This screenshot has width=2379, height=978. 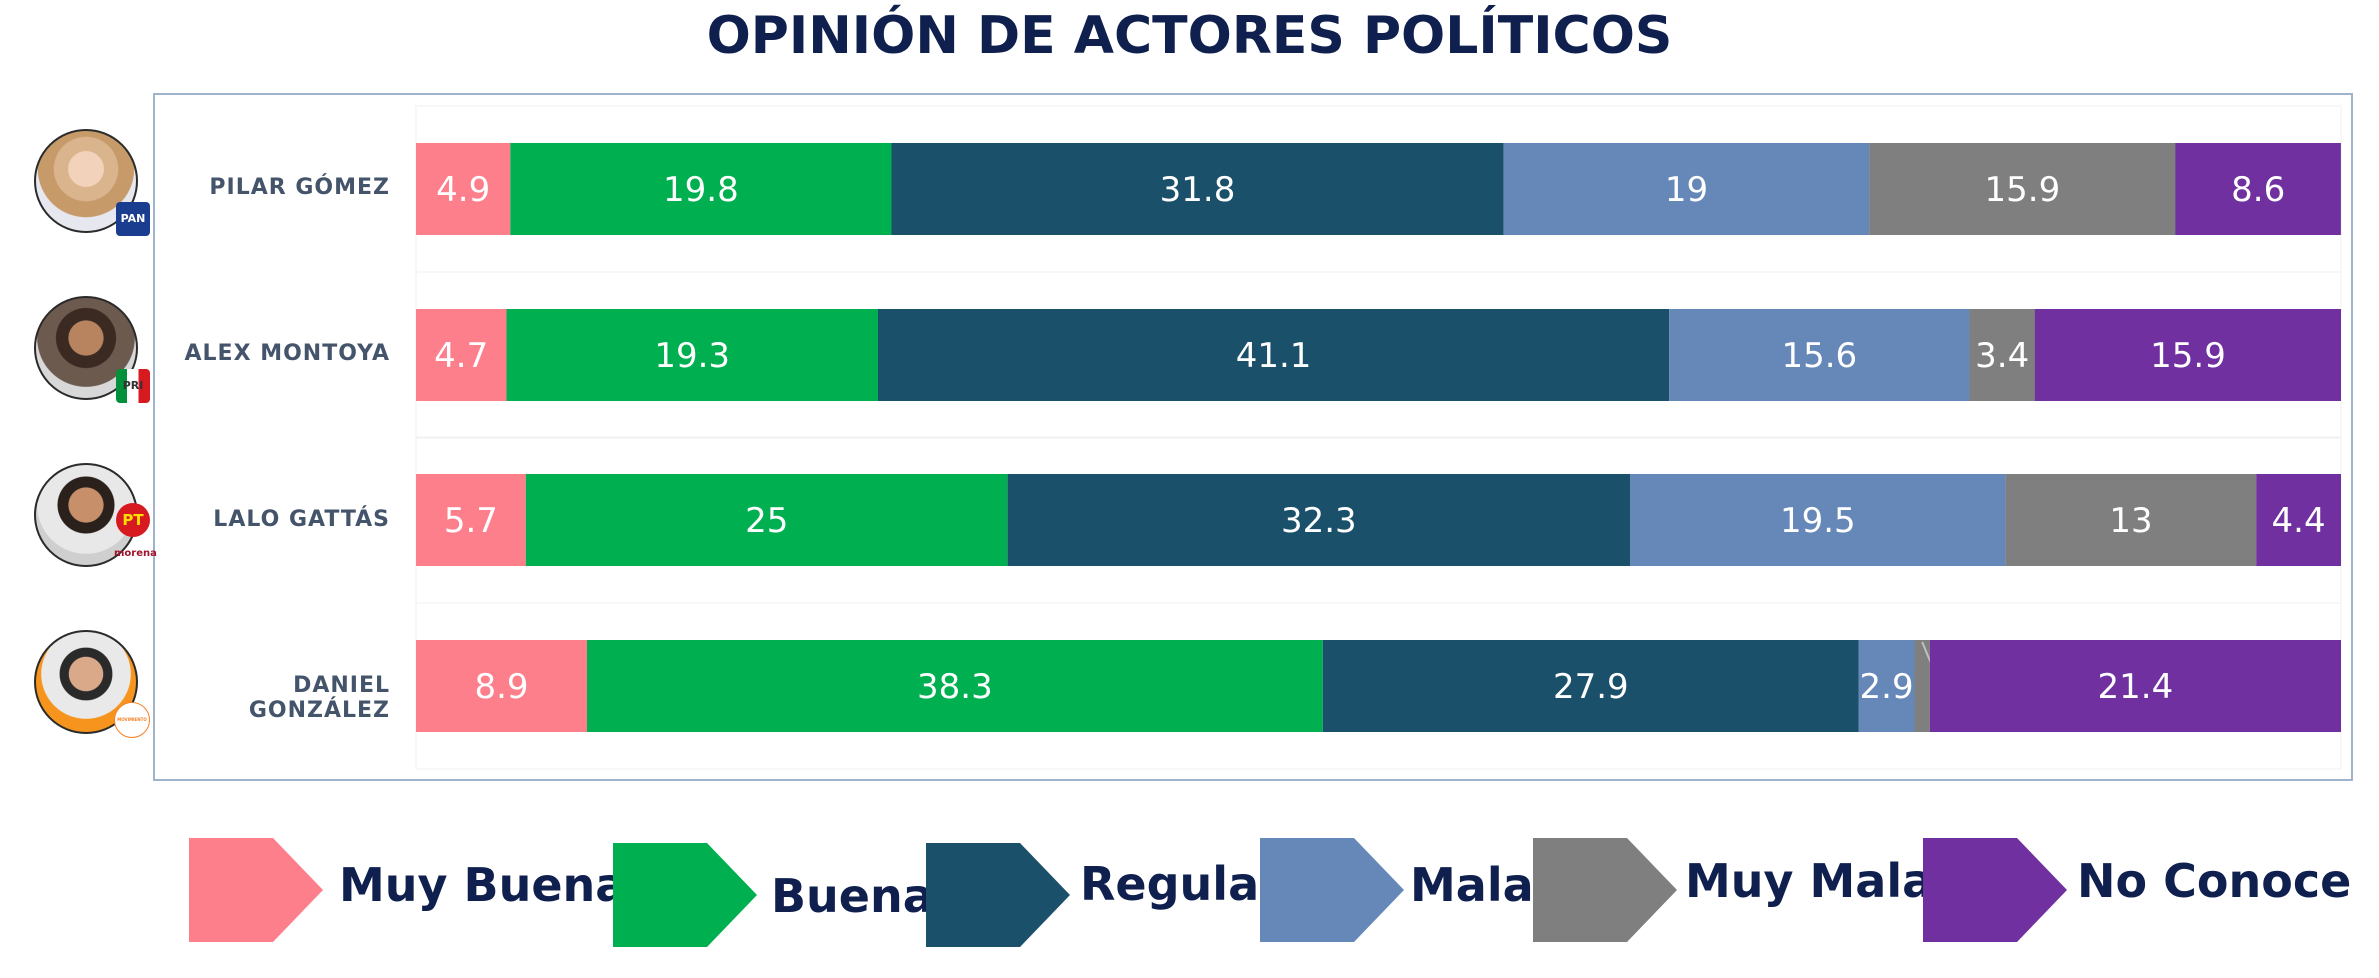 I want to click on legend-label: Muy Mala, so click(x=1809, y=881).